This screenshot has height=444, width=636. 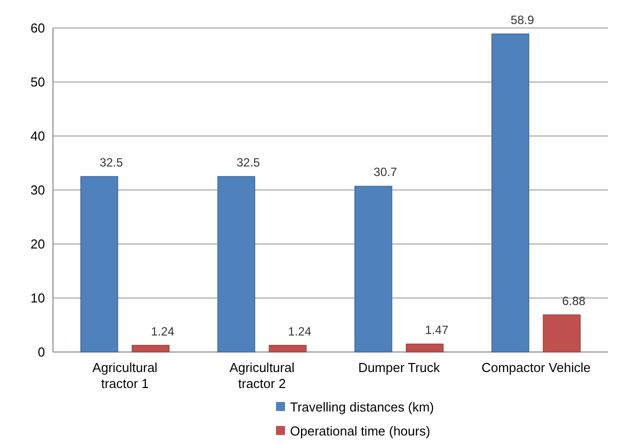 What do you see at coordinates (362, 407) in the screenshot?
I see `legend-label: Travelling distances (km)` at bounding box center [362, 407].